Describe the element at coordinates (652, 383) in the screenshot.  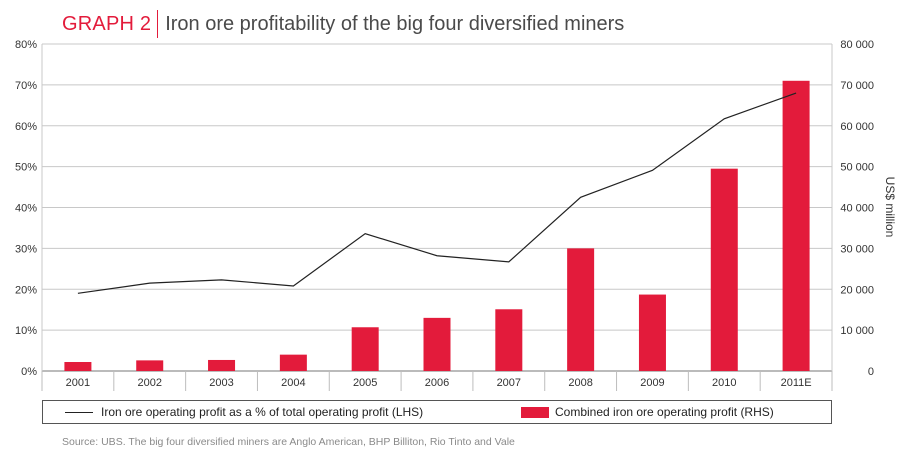
I see `x-tick-label: 2009` at that location.